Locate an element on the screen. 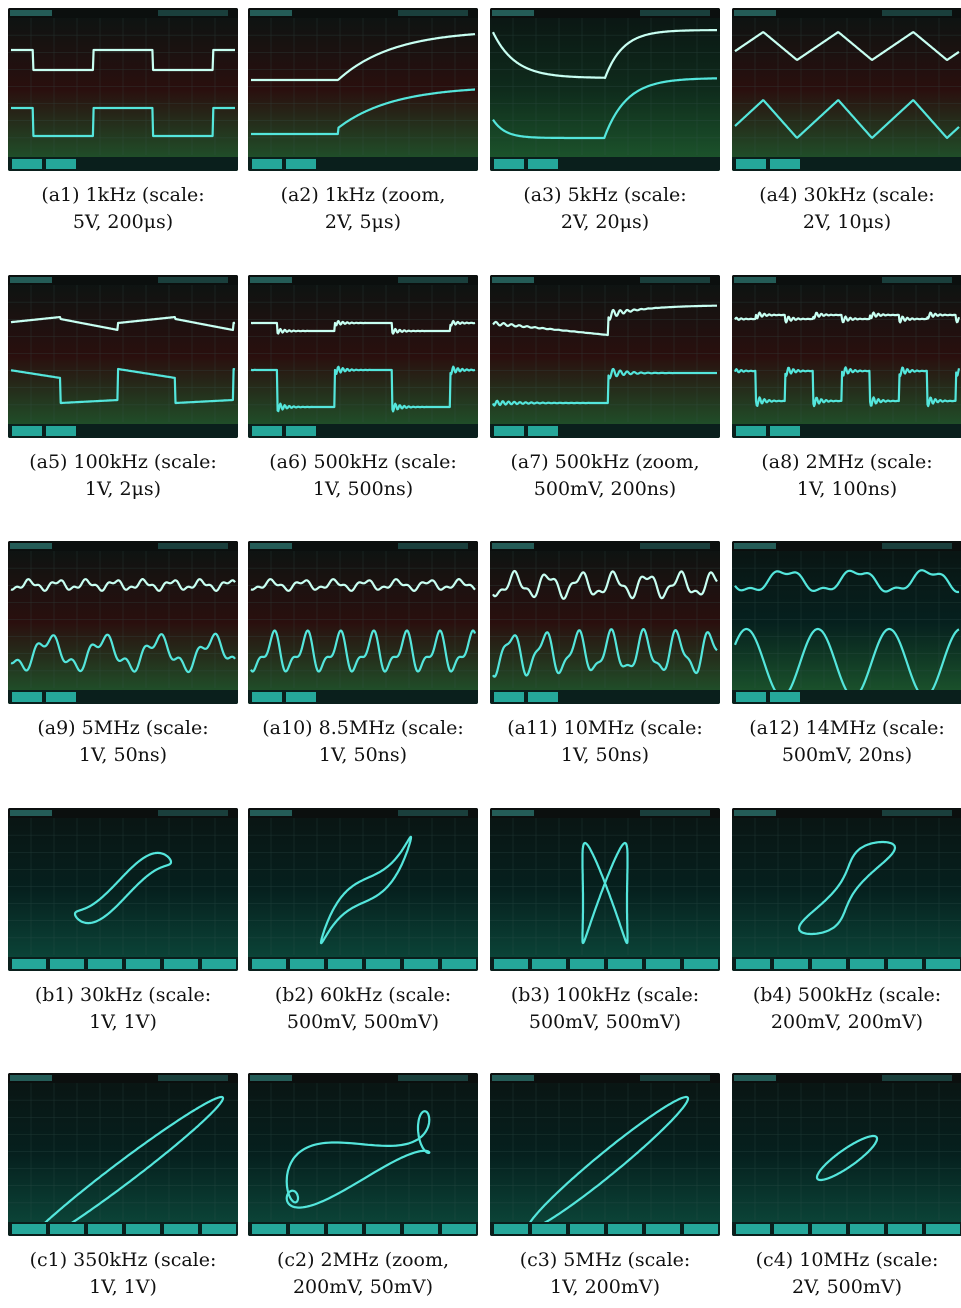 The image size is (961, 1308). caption-line-1: (b1) 30kHz (scale: is located at coordinates (123, 995).